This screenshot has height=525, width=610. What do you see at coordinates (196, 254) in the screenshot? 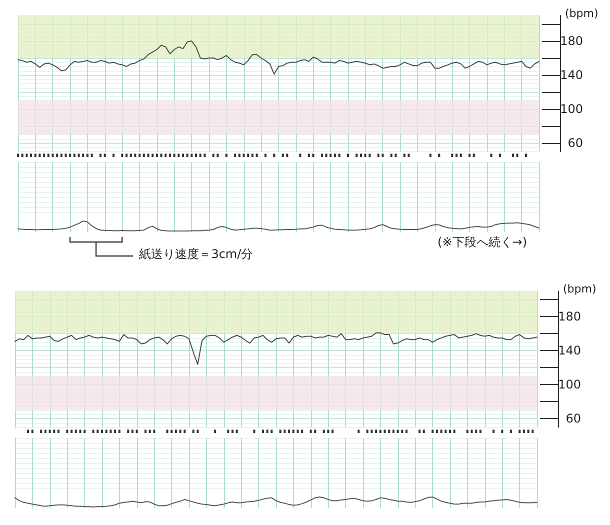
I see `text: 紙送り速度＝3cm/分` at bounding box center [196, 254].